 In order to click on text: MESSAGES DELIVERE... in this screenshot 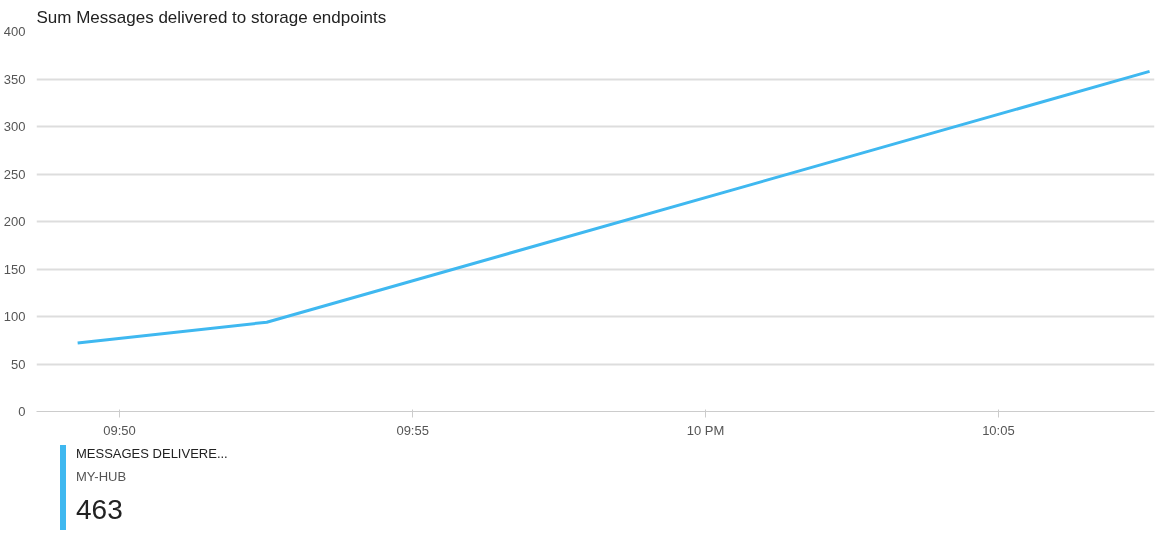, I will do `click(152, 454)`.